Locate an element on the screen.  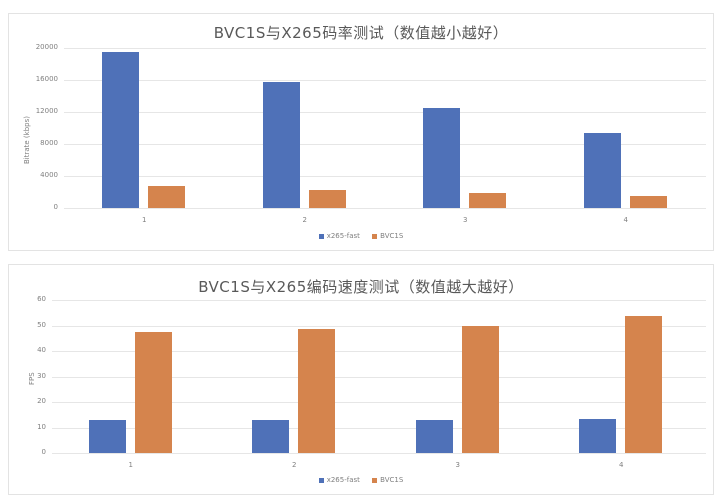
y-tick-label: 8000 is located at coordinates (49, 143).